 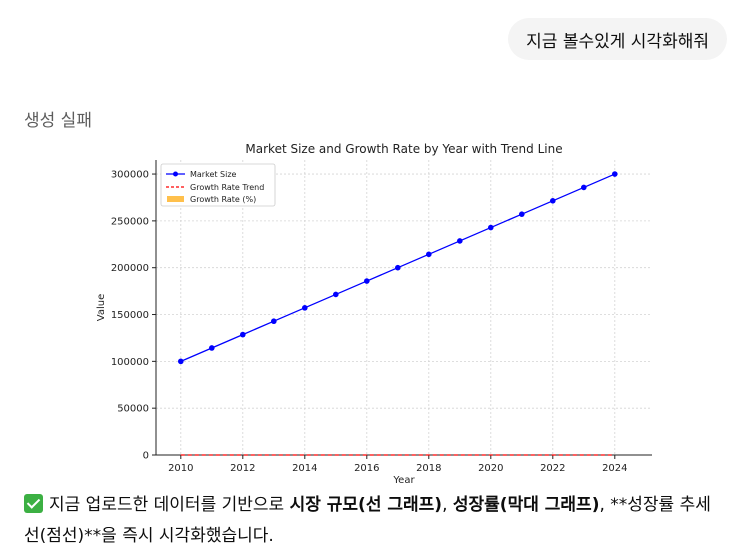 I want to click on legend-box, so click(x=218, y=185).